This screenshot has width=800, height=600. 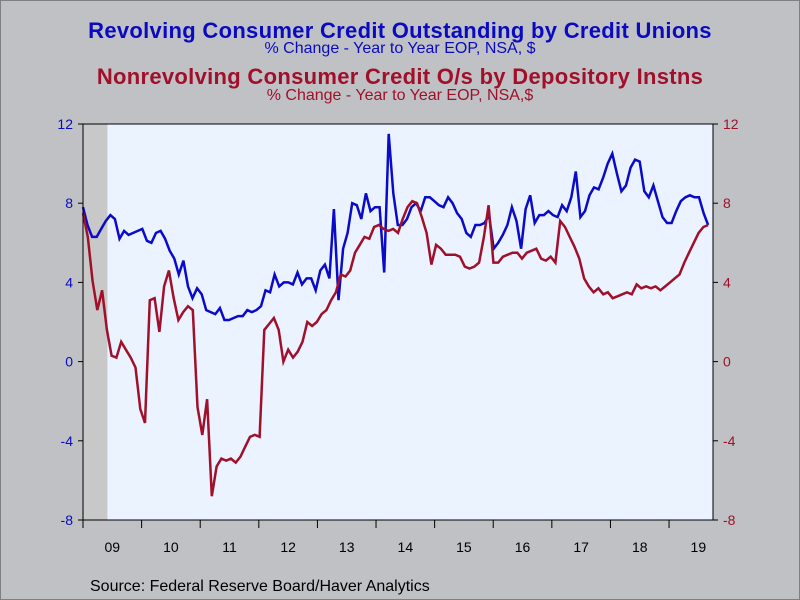 I want to click on y-tick-label-left: 4, so click(x=69, y=282).